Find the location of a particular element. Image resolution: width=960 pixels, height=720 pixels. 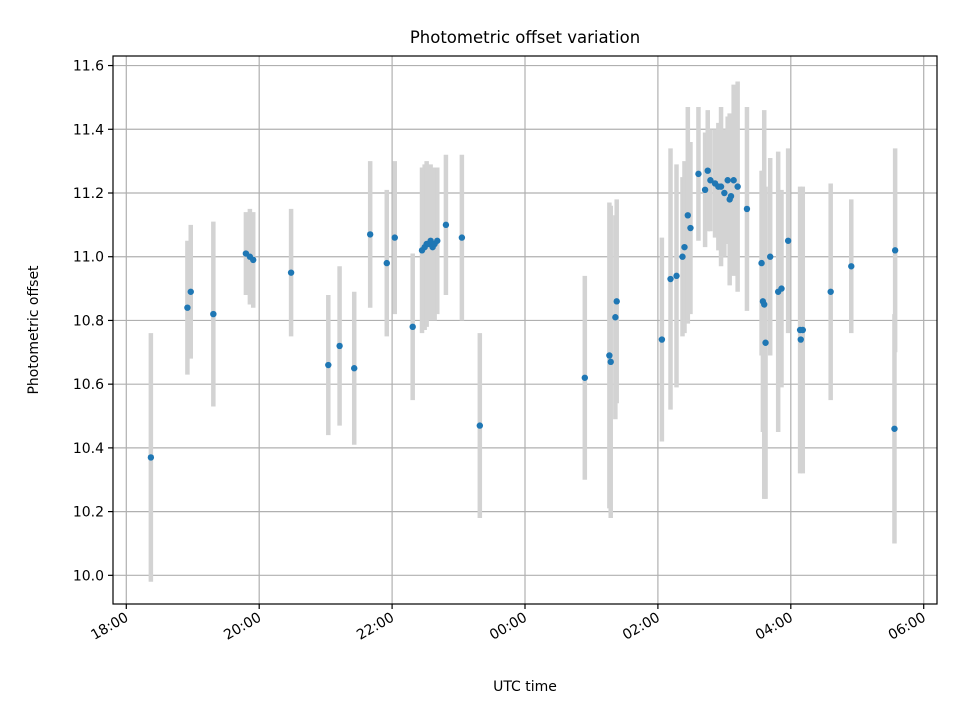

y-tick-label: 10.2 is located at coordinates (88, 513).